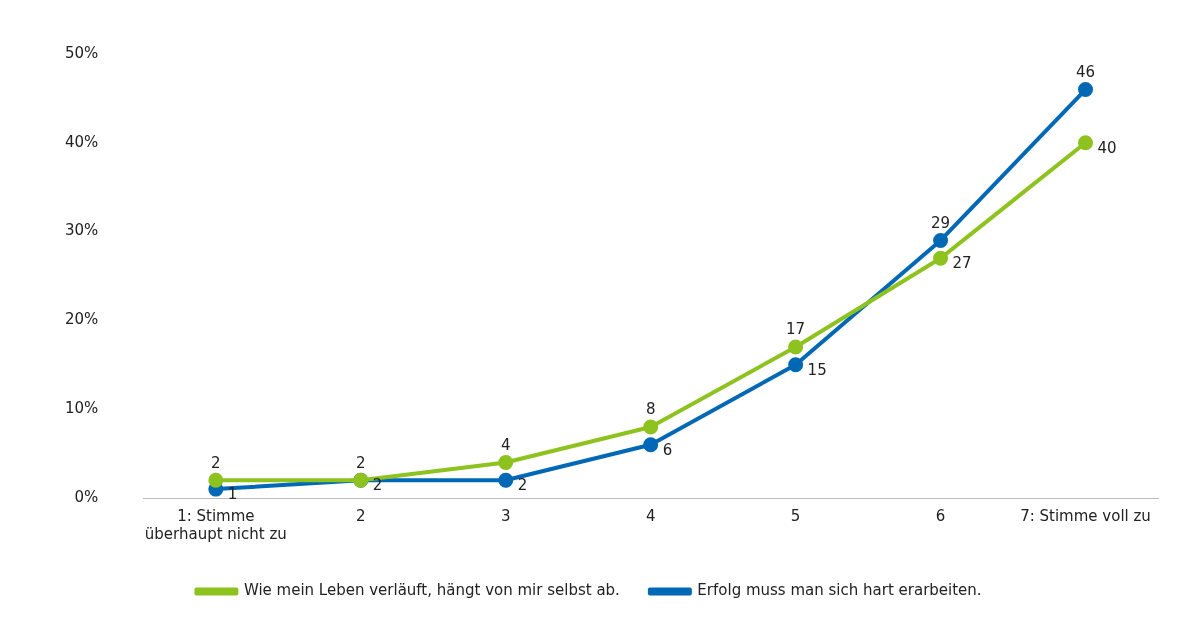 This screenshot has width=1178, height=619. What do you see at coordinates (215, 524) in the screenshot?
I see `x-tick-label: 1: Stimme überhaupt nicht zu` at bounding box center [215, 524].